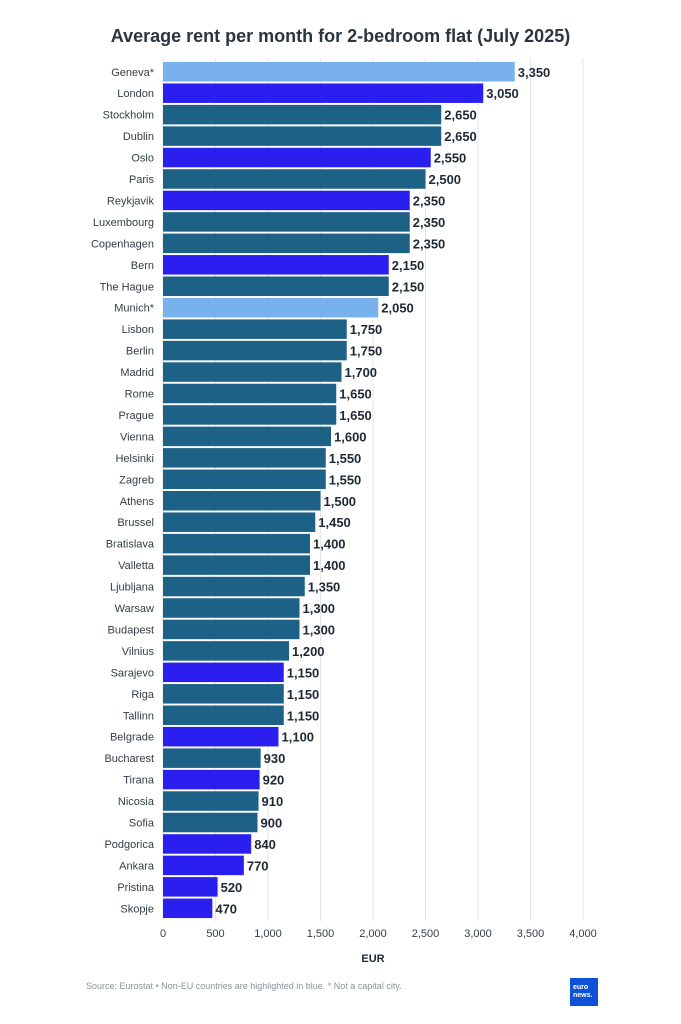  Describe the element at coordinates (131, 201) in the screenshot. I see `category-label: Reykjavik` at that location.